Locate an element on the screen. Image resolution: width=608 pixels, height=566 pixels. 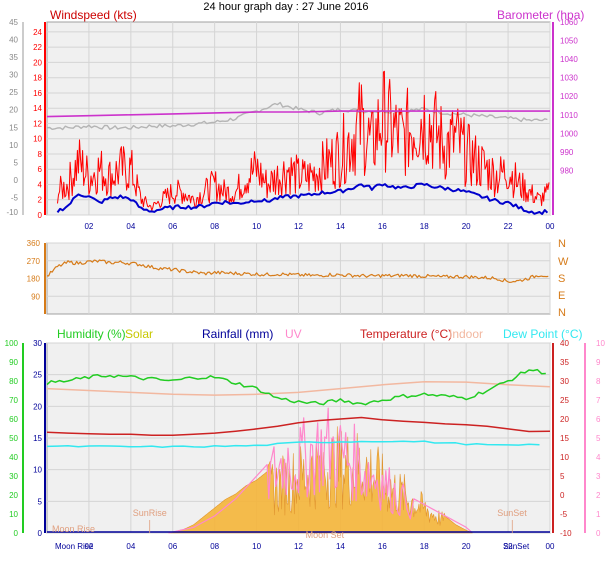
temp-x-tick: 18 is located at coordinates (424, 546).